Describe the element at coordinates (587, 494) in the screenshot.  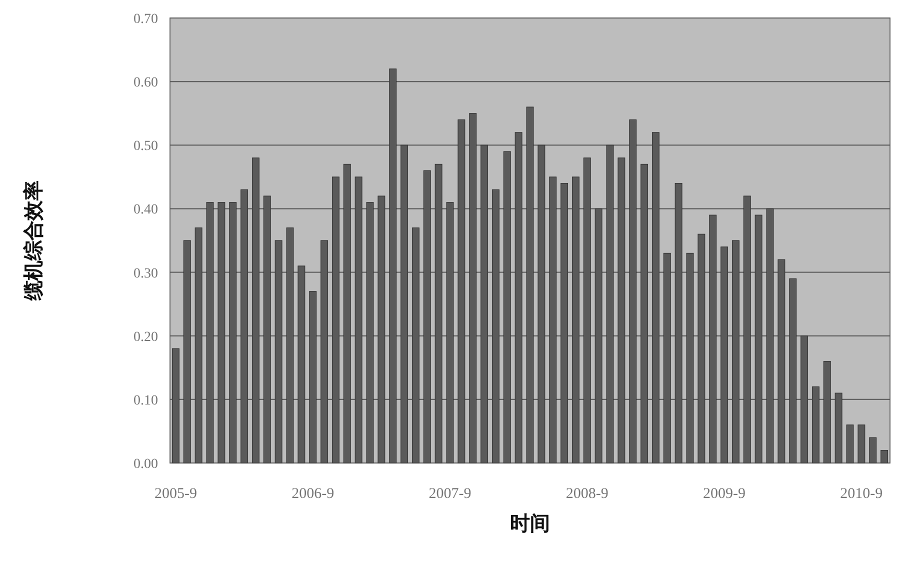
I see `x-tick-label: 2008-9` at that location.